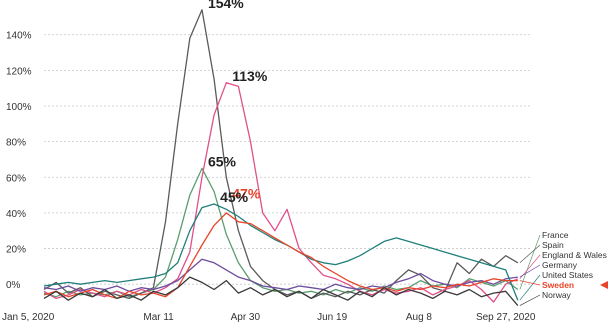  Describe the element at coordinates (16, 250) in the screenshot. I see `y-tick-label: 20%` at that location.